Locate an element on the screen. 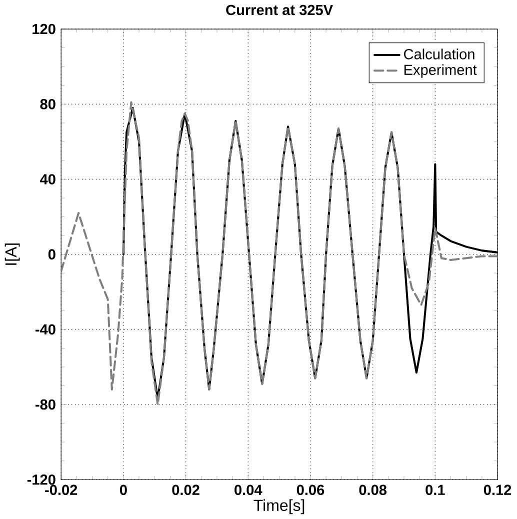  x-tick-label: 0.1 is located at coordinates (436, 490).